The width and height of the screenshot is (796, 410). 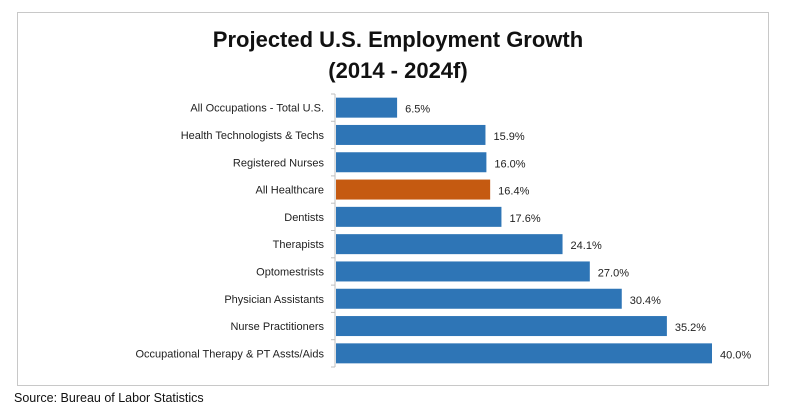 What do you see at coordinates (279, 163) in the screenshot?
I see `category-label: Registered Nurses` at bounding box center [279, 163].